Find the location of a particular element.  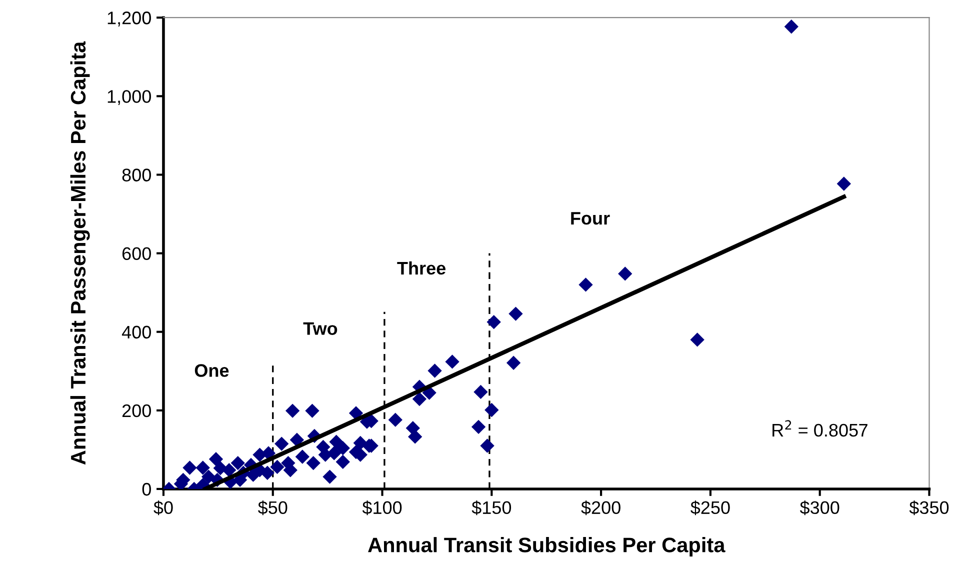

y-tick-label: 400 is located at coordinates (136, 332).